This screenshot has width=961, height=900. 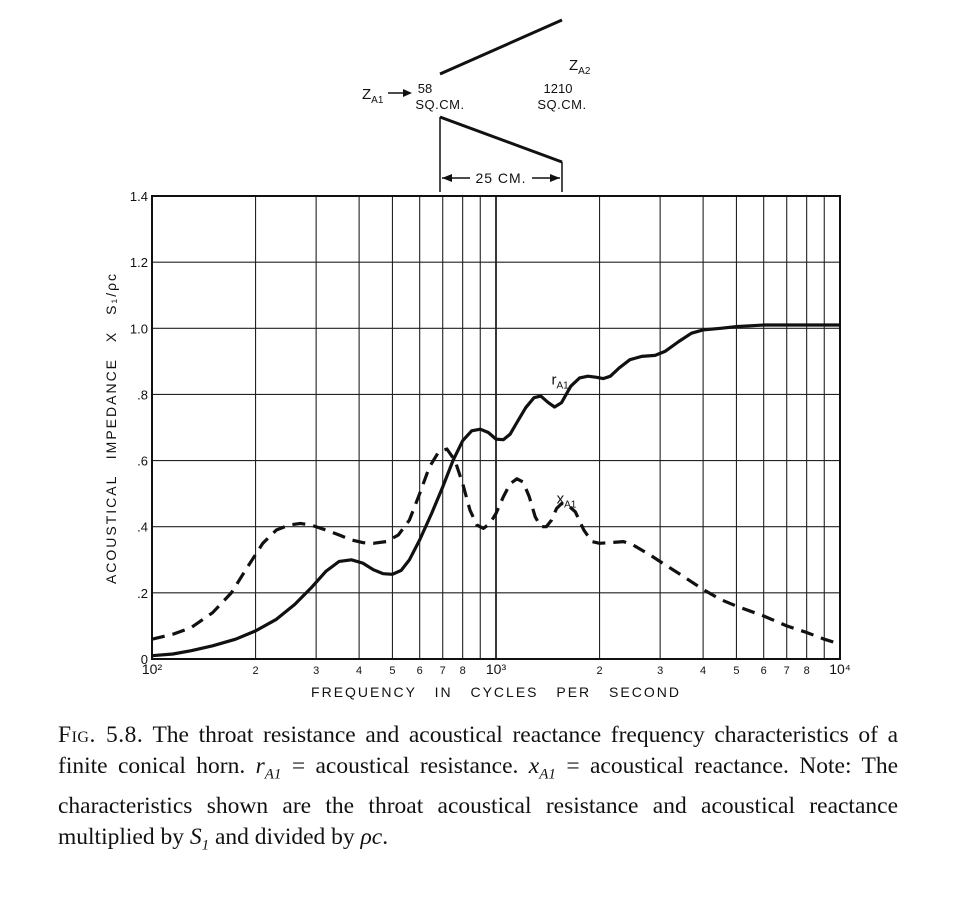 I want to click on x-tick-labels: 10² 2 3 4 5 6 7 8 10³ 2 3 4 5 6 7 8 10⁴, so click(x=496, y=669).